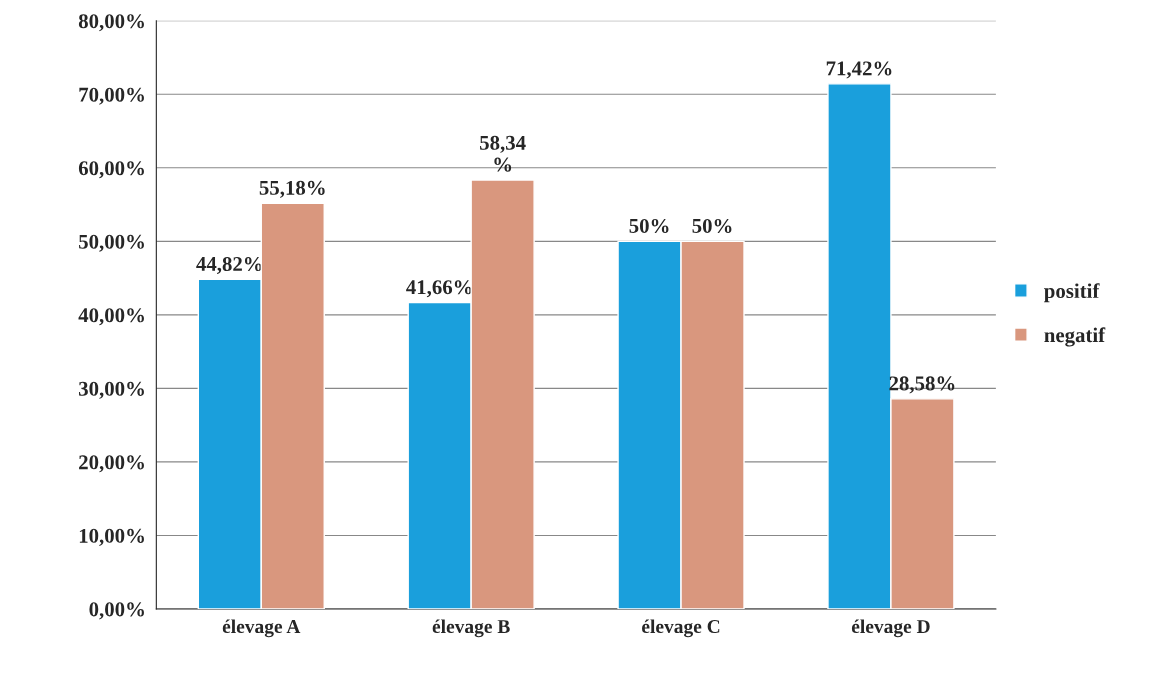 The image size is (1158, 692). I want to click on x-tick-label: élevage C, so click(681, 628).